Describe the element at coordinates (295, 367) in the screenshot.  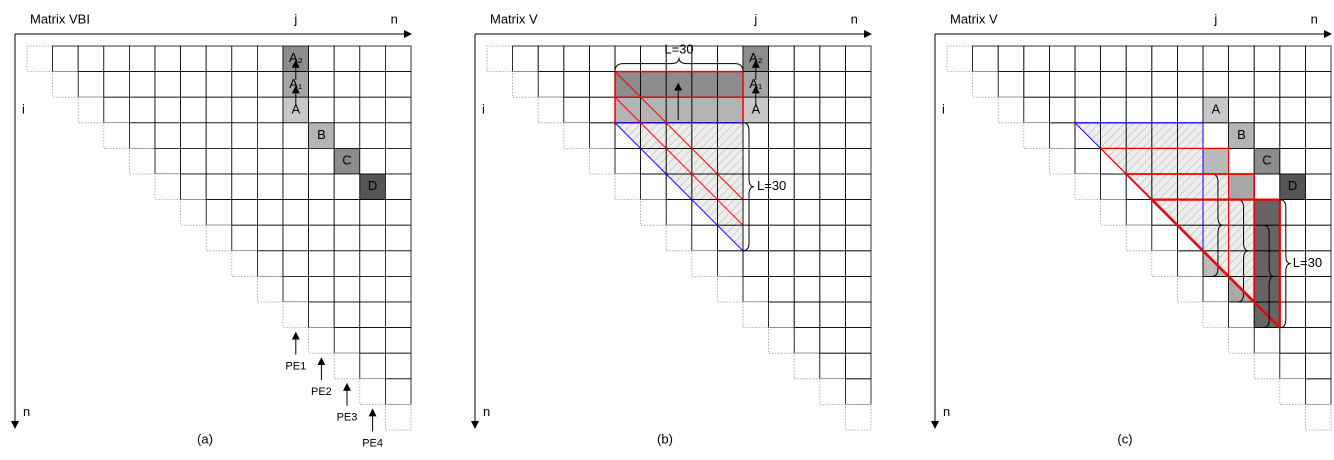
I see `pe-label: PE1` at that location.